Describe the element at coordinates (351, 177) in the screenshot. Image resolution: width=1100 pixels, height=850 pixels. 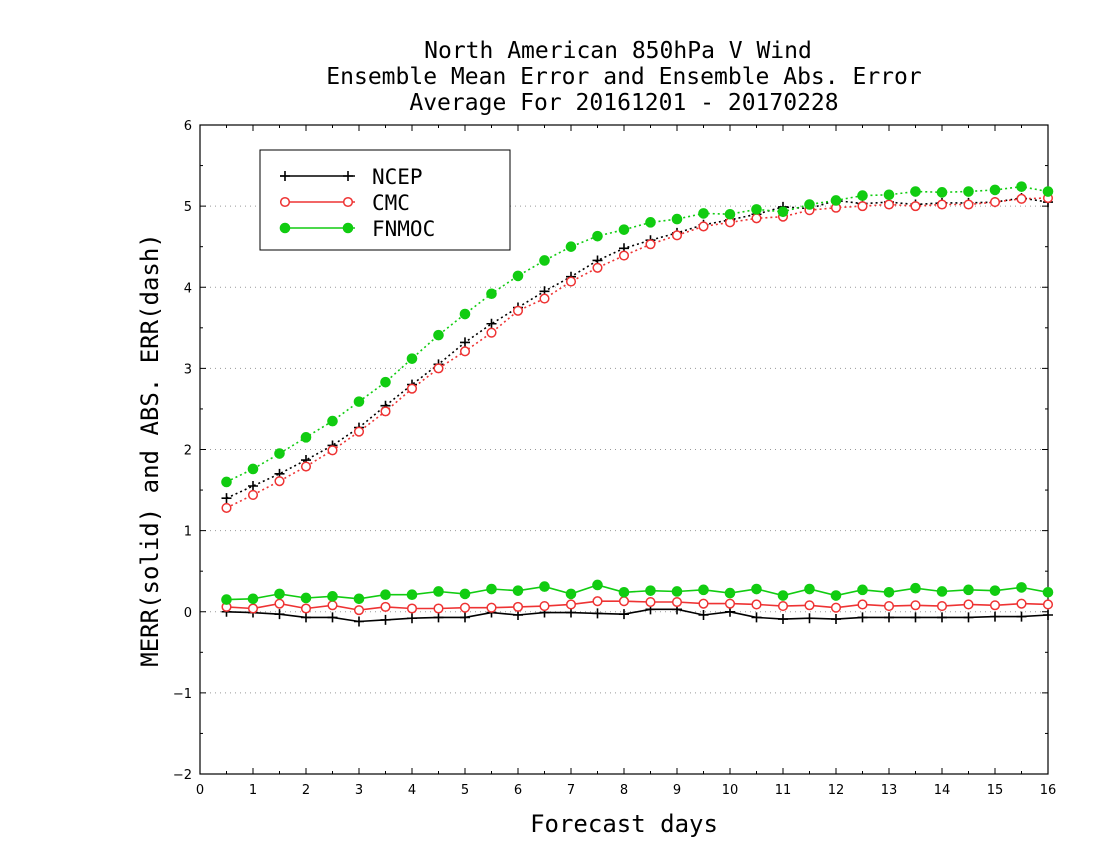
I see `legend-item-ncep: NCEP` at that location.